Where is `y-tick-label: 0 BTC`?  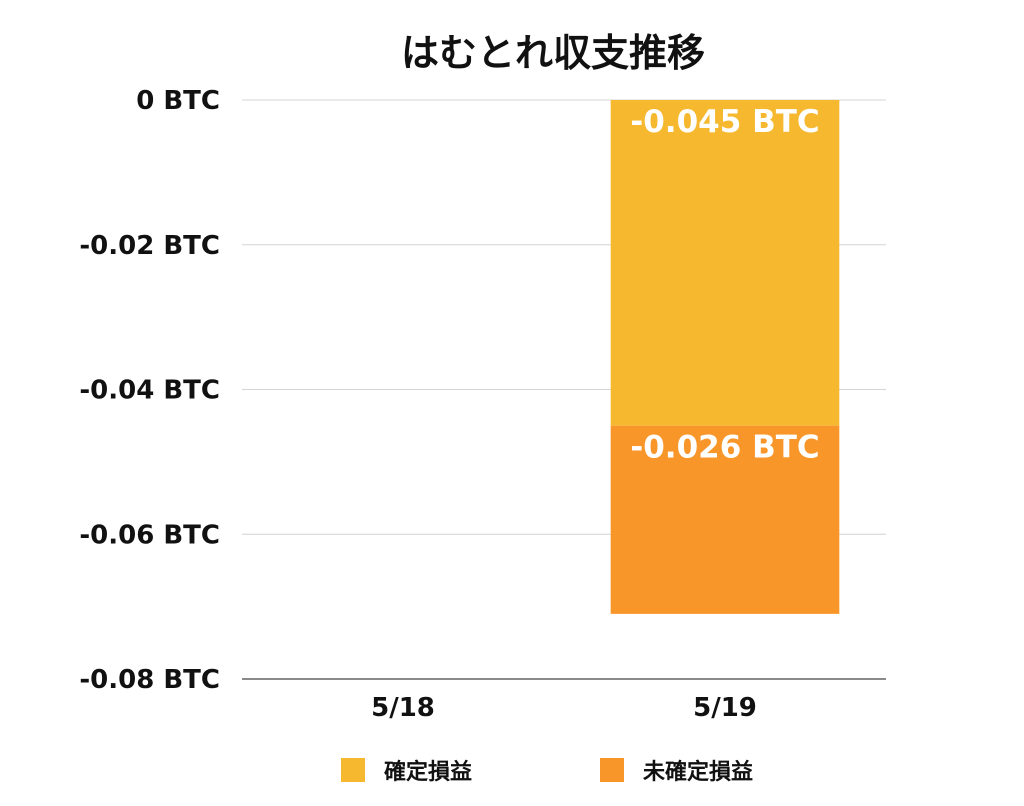 y-tick-label: 0 BTC is located at coordinates (178, 101).